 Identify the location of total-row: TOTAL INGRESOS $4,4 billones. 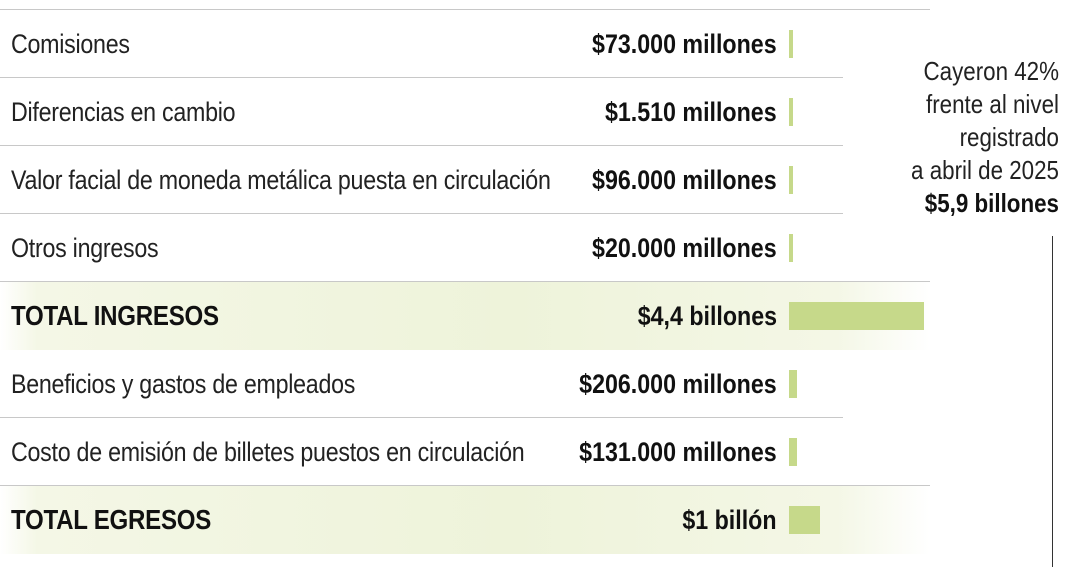
(465, 316).